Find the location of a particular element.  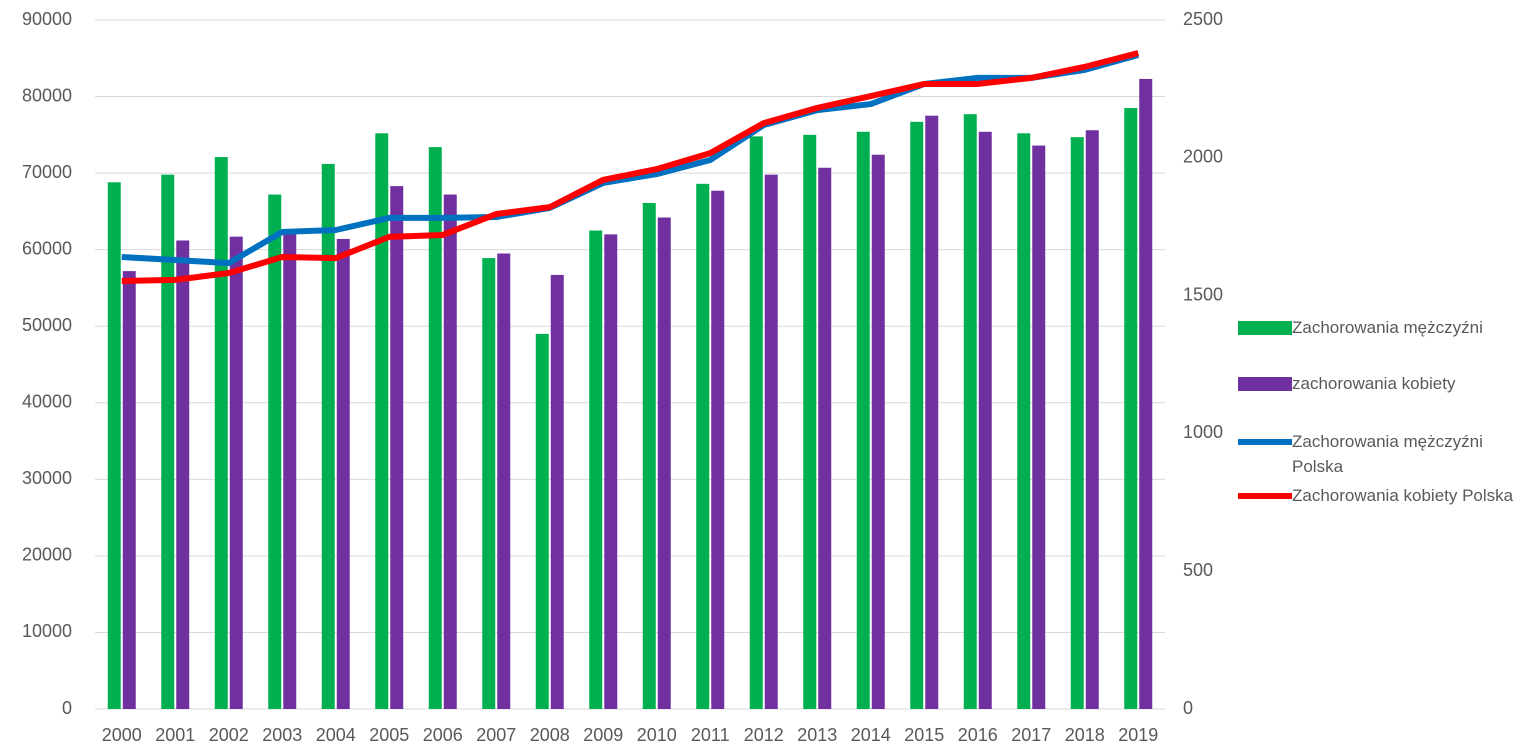

legend-item: Zachorowania mężczyźni is located at coordinates (1385, 327).